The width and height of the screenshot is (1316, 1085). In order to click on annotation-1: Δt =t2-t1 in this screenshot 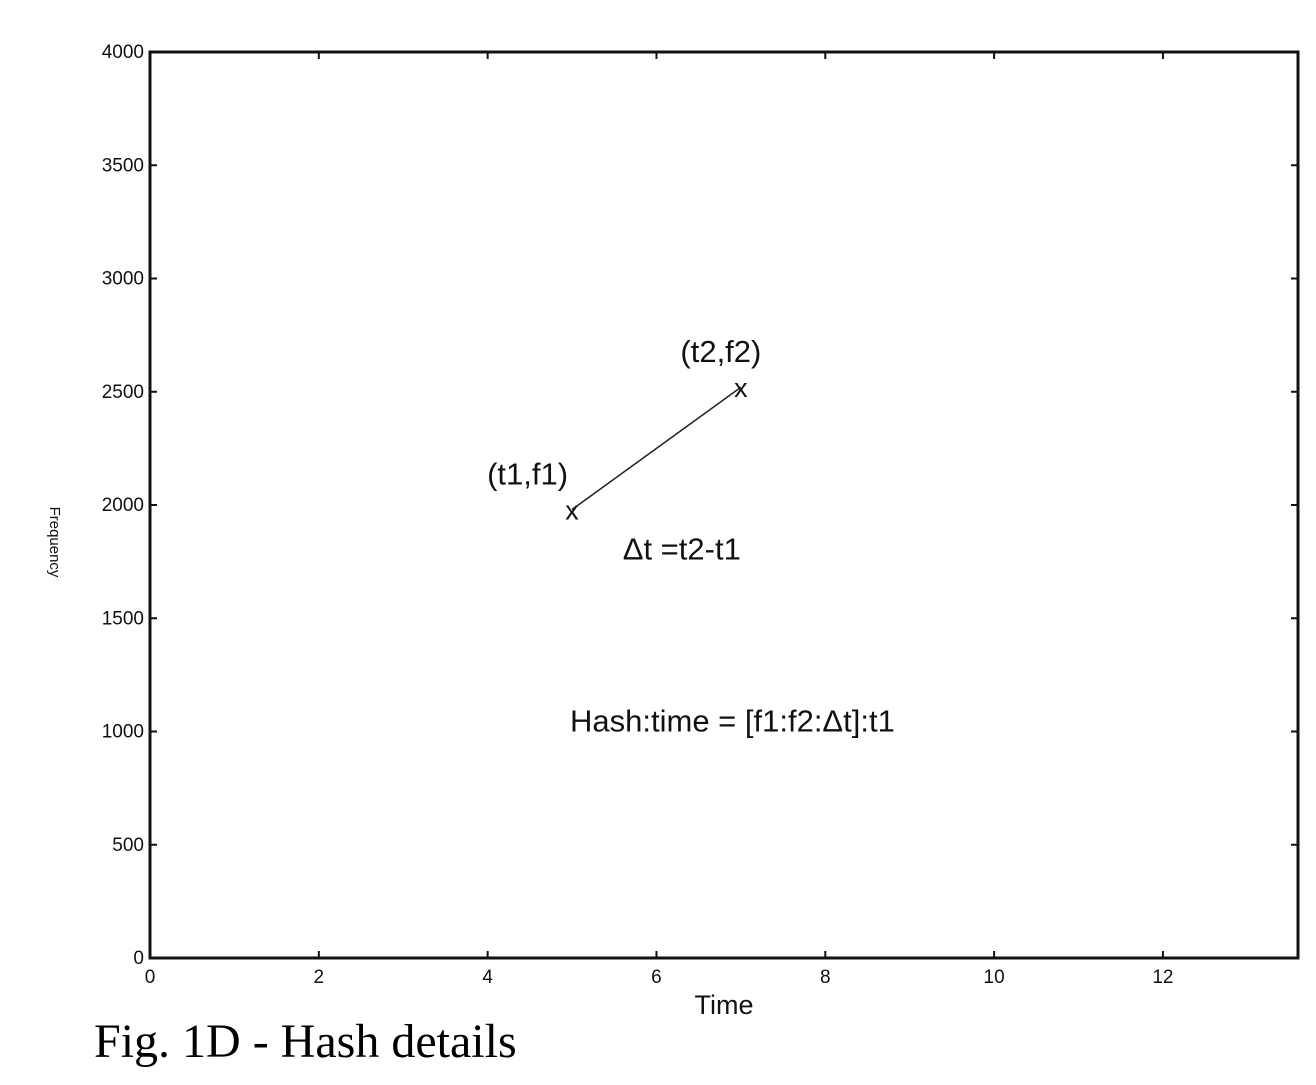, I will do `click(682, 548)`.